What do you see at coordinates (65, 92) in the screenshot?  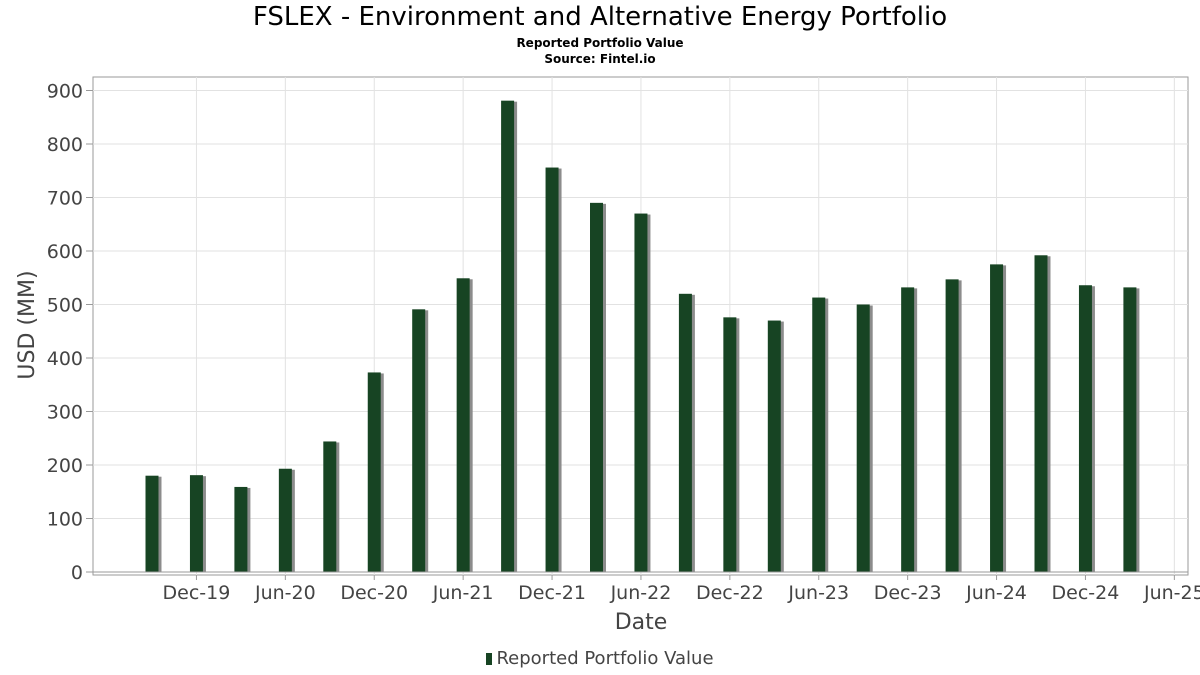 I see `y-tick-label: 900` at bounding box center [65, 92].